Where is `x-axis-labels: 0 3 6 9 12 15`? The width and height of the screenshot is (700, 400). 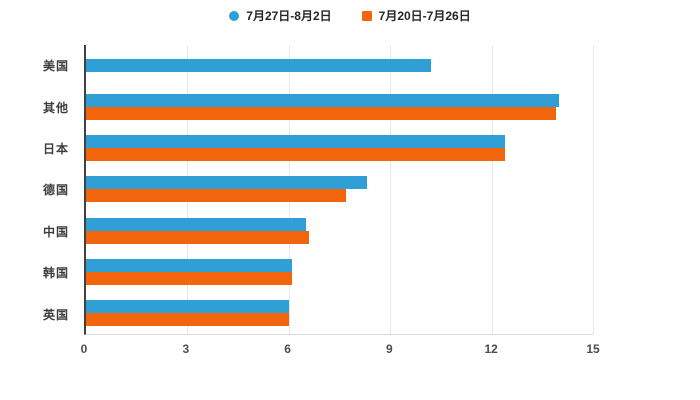
x-axis-labels: 0 3 6 9 12 15 is located at coordinates (340, 350).